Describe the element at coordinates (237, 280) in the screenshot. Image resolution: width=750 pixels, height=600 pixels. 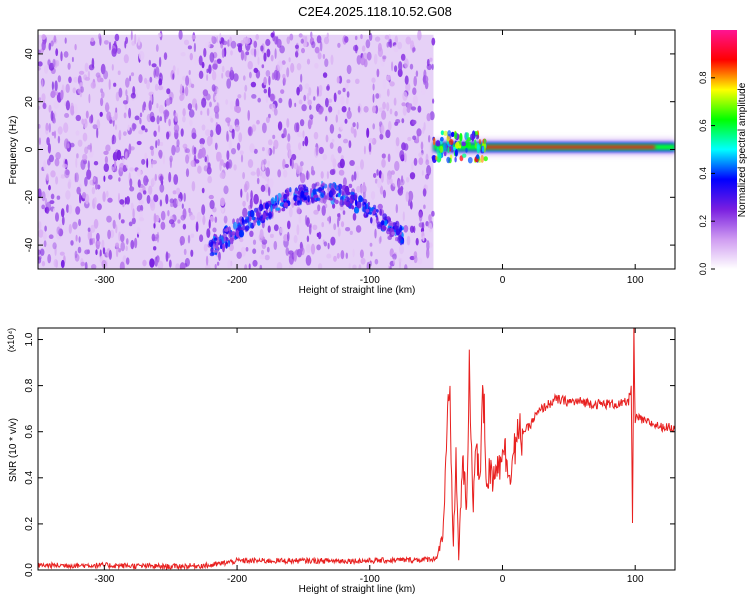
I see `spectrogram-x-tick-label: -200` at that location.